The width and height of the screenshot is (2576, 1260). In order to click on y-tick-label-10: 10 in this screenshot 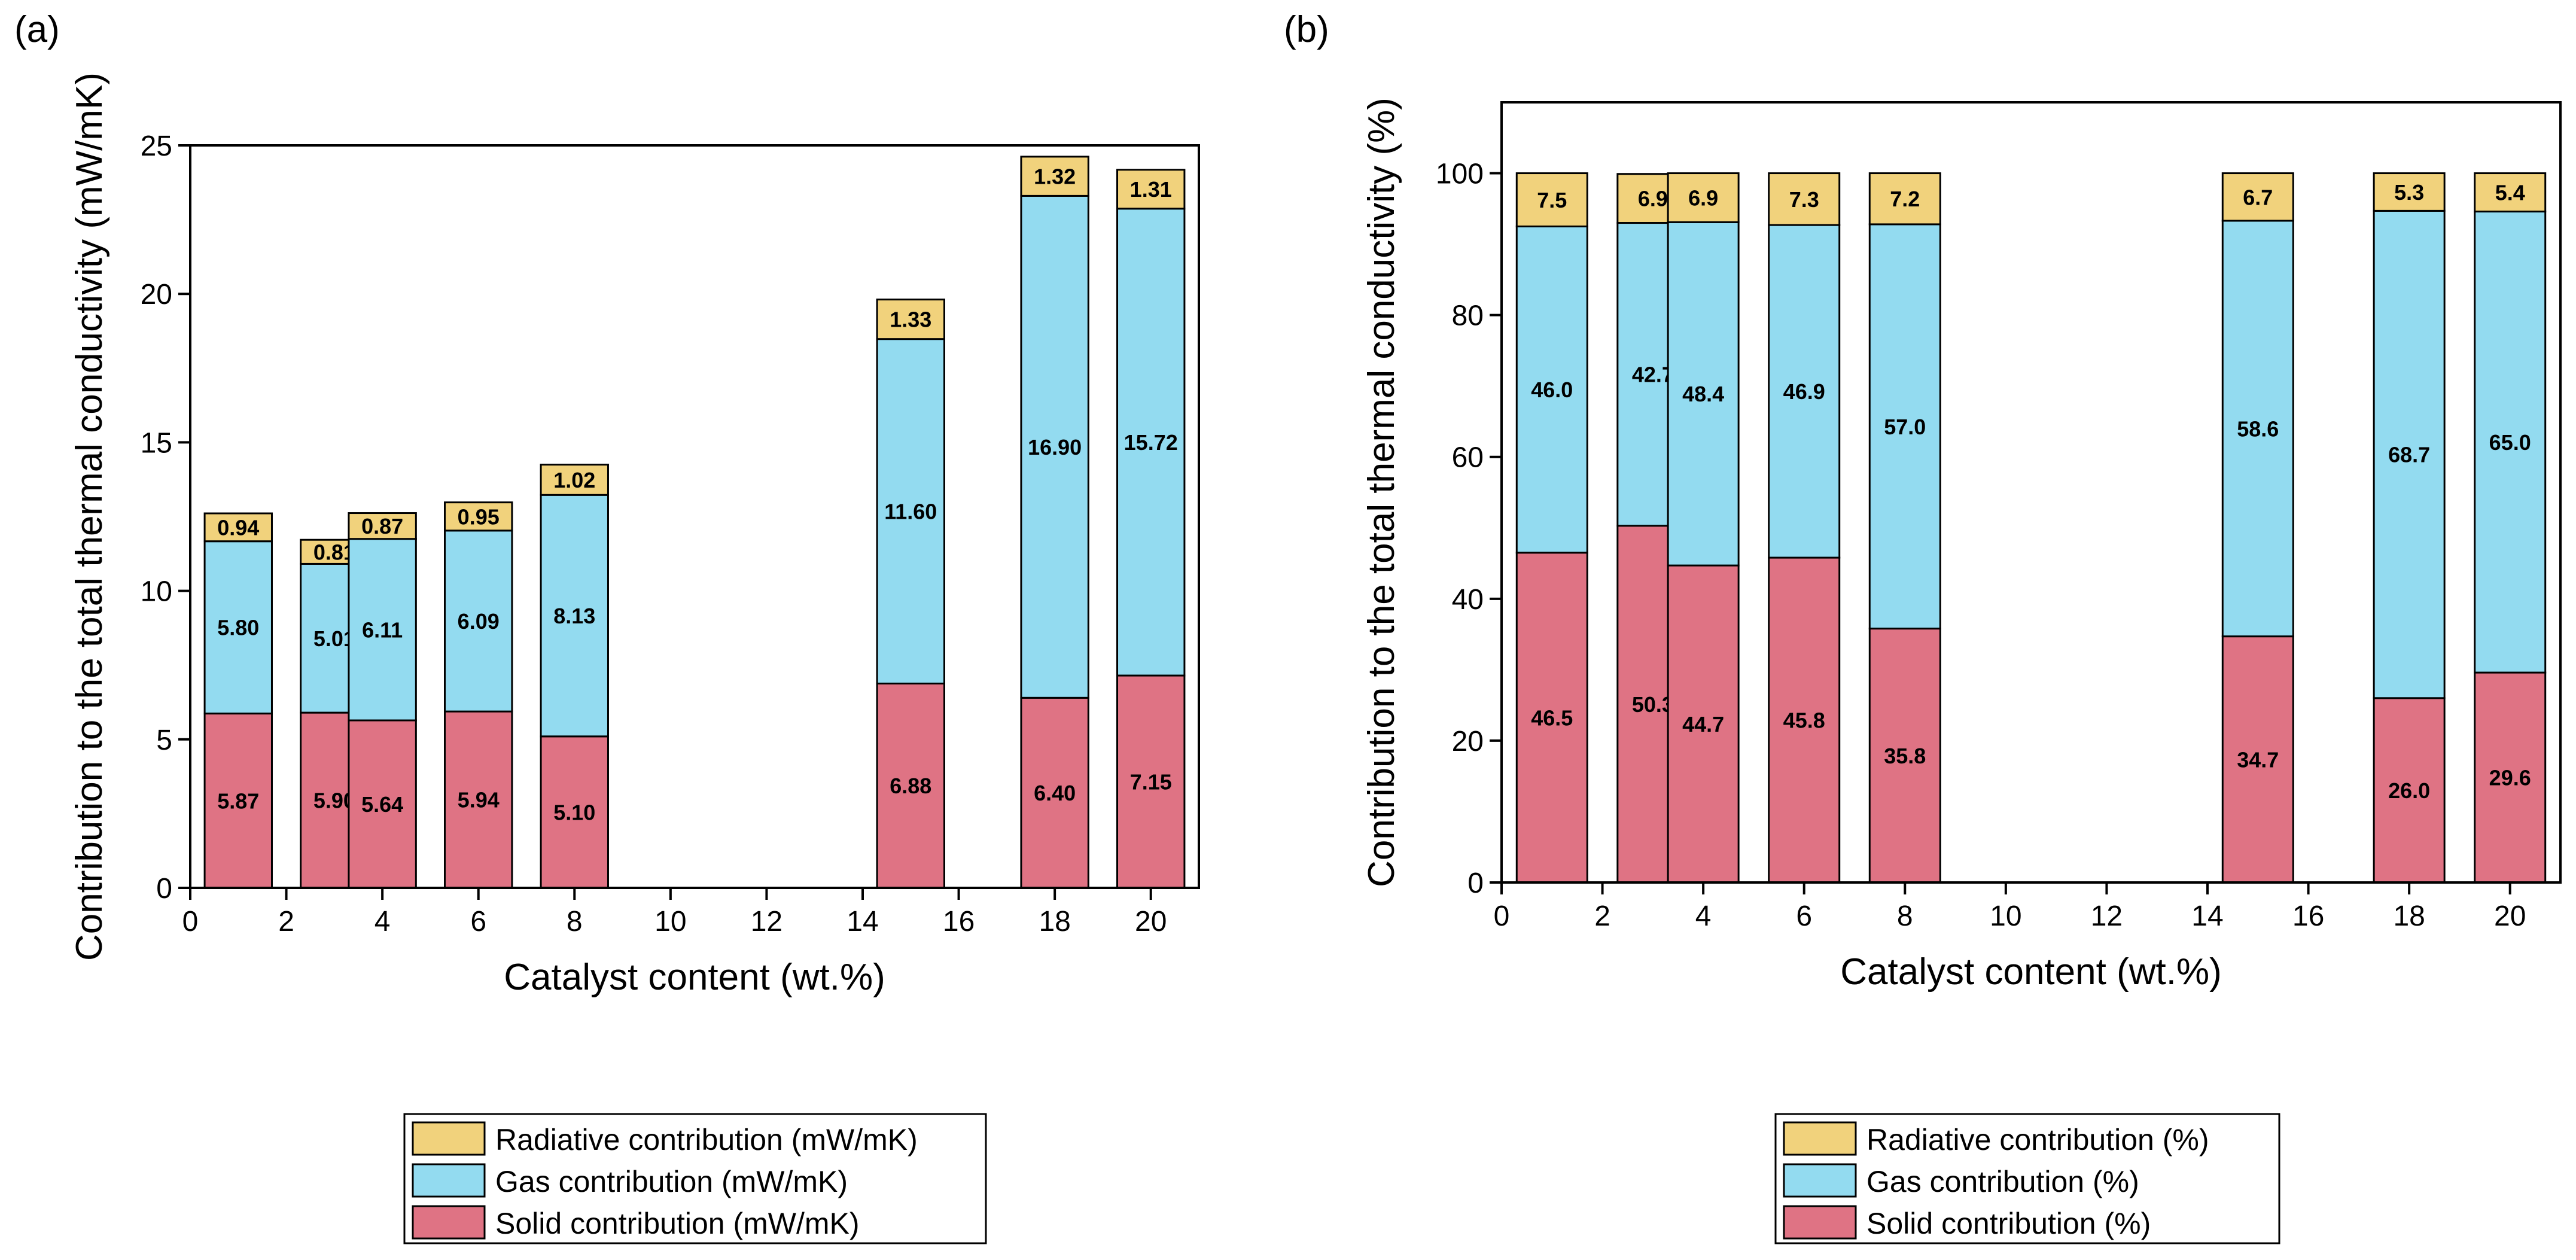, I will do `click(156, 592)`.